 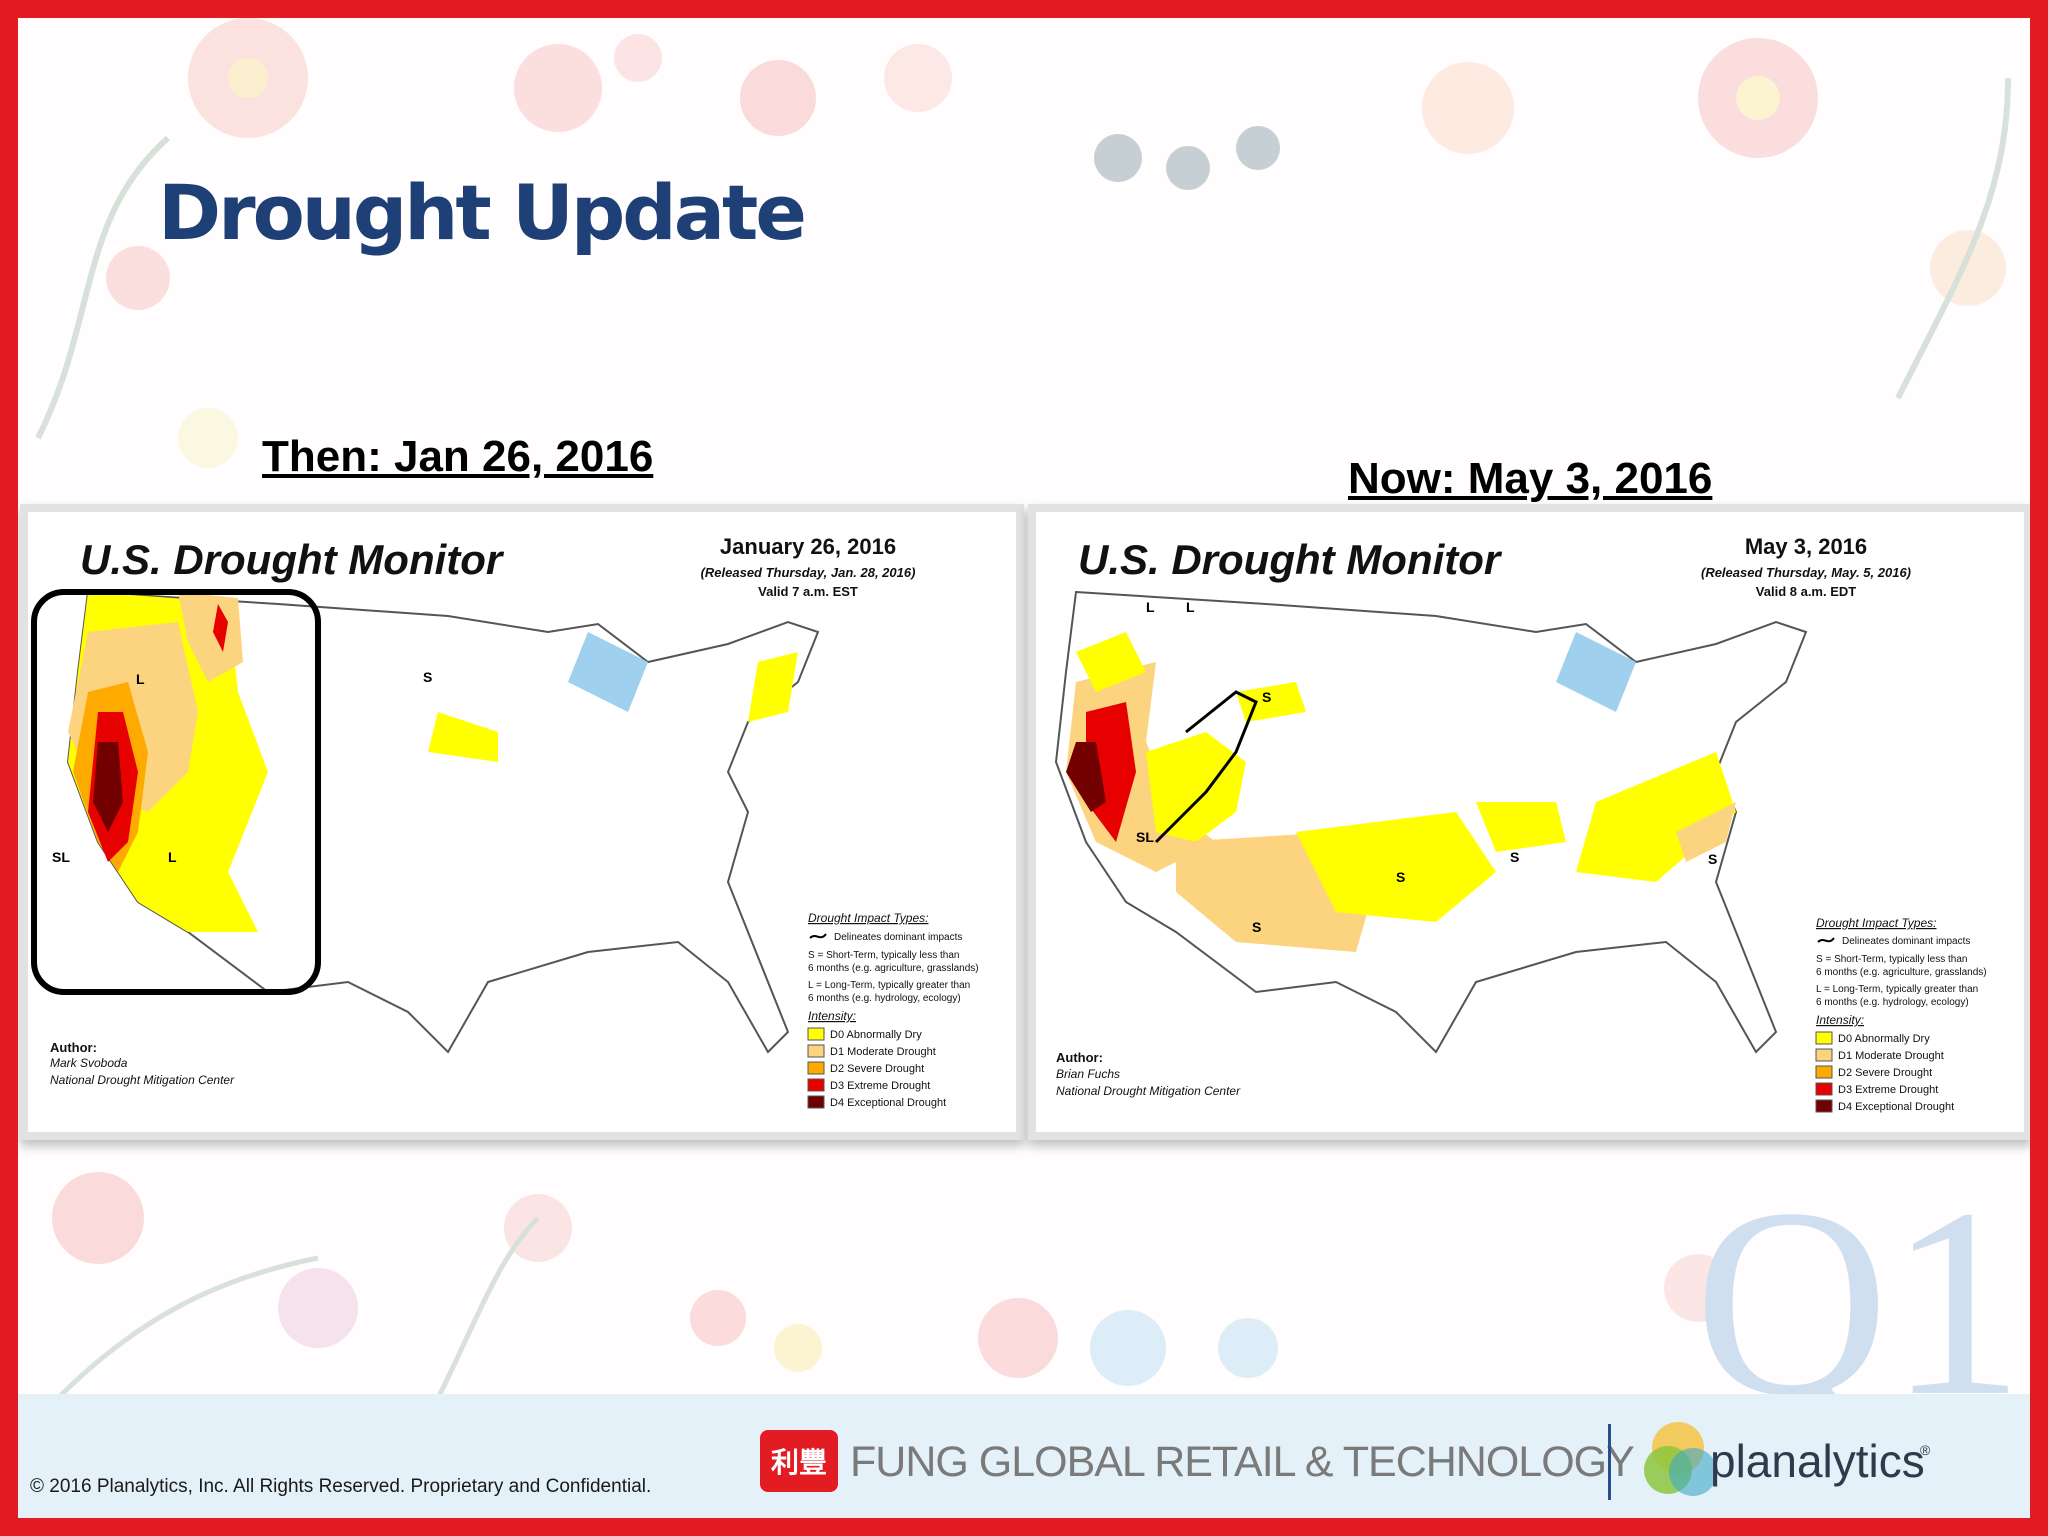 I want to click on now-caption: Now: May 3, 2016, so click(x=1530, y=478).